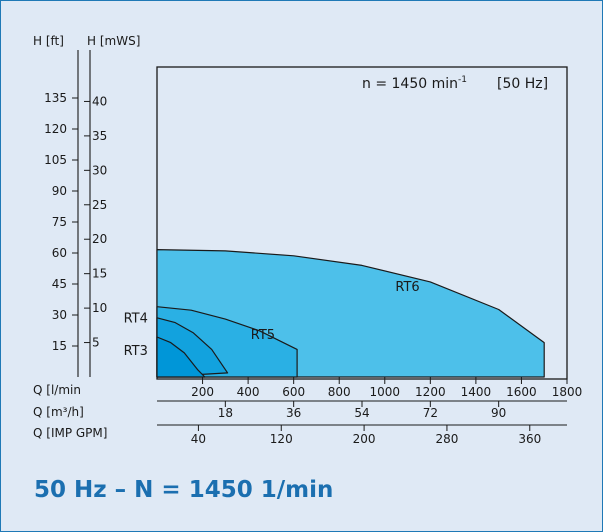 Image resolution: width=603 pixels, height=532 pixels. I want to click on series-label-rt5: RT5, so click(263, 335).